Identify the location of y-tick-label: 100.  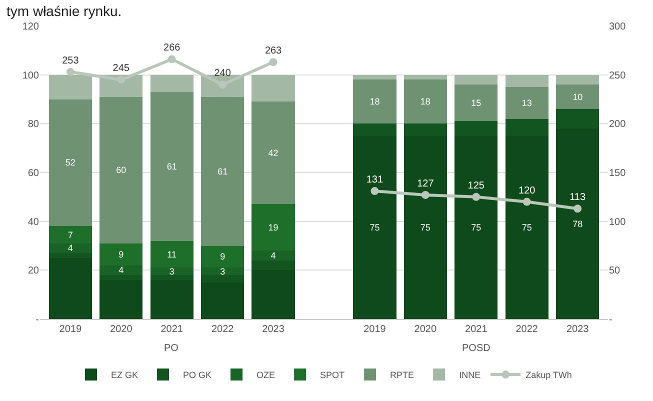
(31, 76).